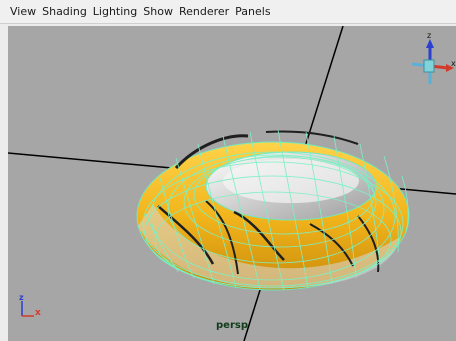 The width and height of the screenshot is (456, 341). What do you see at coordinates (64, 11) in the screenshot?
I see `menu-shading: Shading` at bounding box center [64, 11].